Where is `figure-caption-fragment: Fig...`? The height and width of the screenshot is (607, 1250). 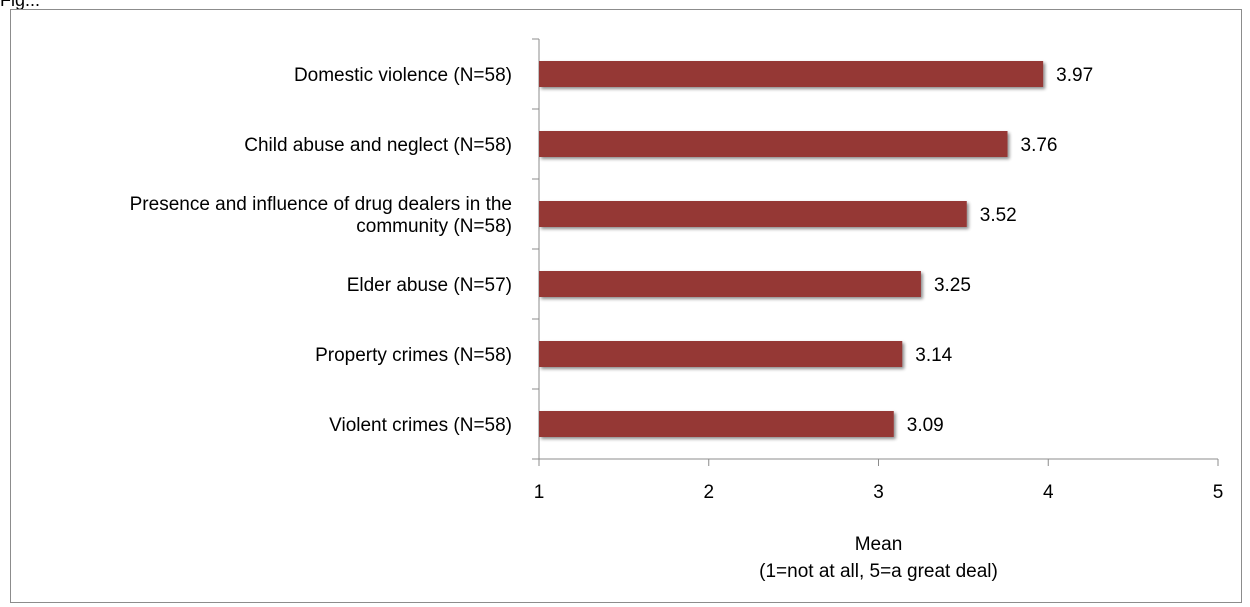
figure-caption-fragment: Fig... is located at coordinates (20, 5).